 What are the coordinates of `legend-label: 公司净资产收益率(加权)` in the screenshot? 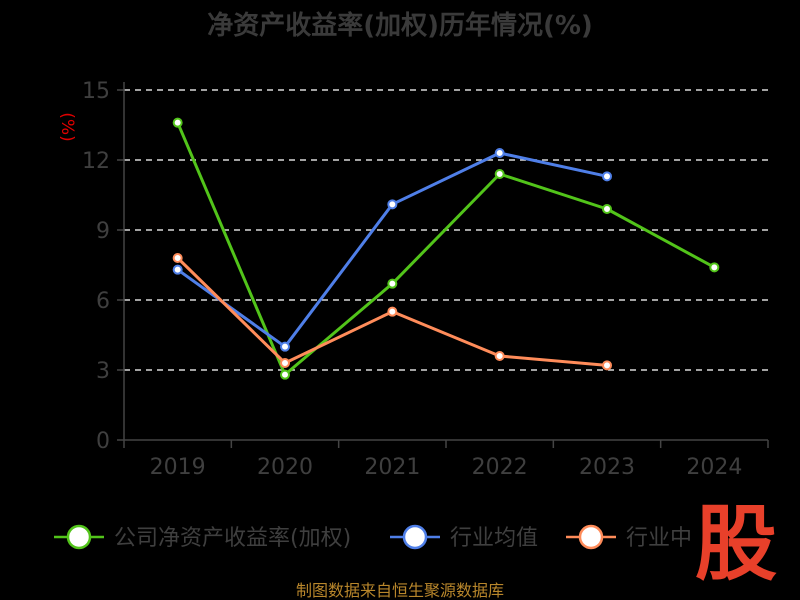 It's located at (232, 538).